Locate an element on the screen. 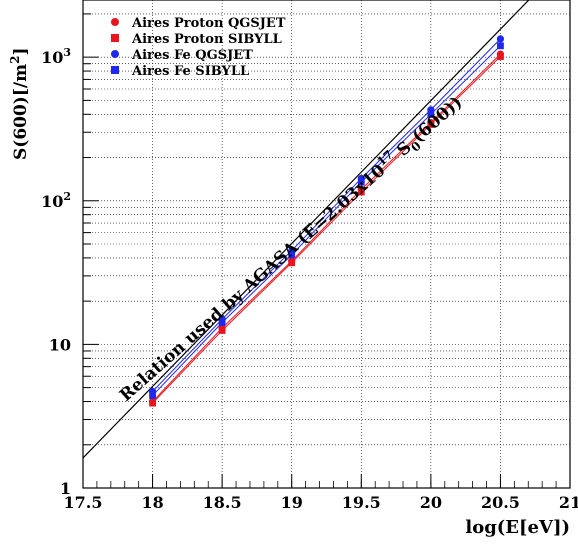  x-tick-label: 17.5 is located at coordinates (83, 502).